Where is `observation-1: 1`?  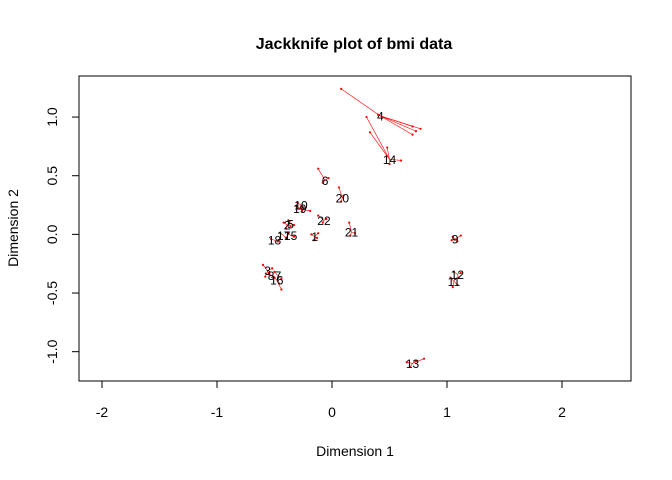 observation-1: 1 is located at coordinates (315, 237).